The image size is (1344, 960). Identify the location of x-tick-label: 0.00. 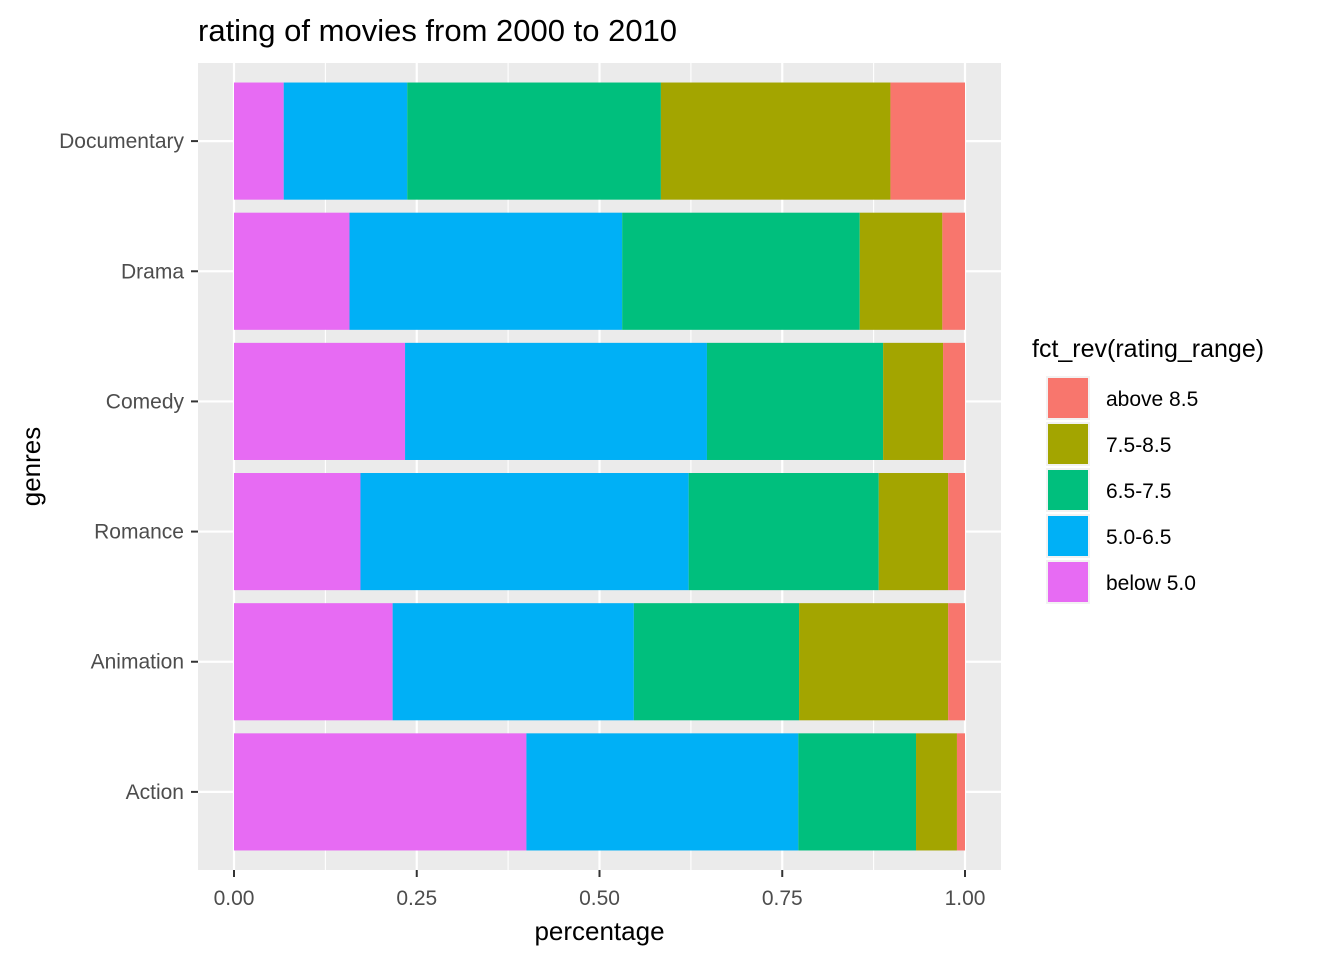
(234, 898).